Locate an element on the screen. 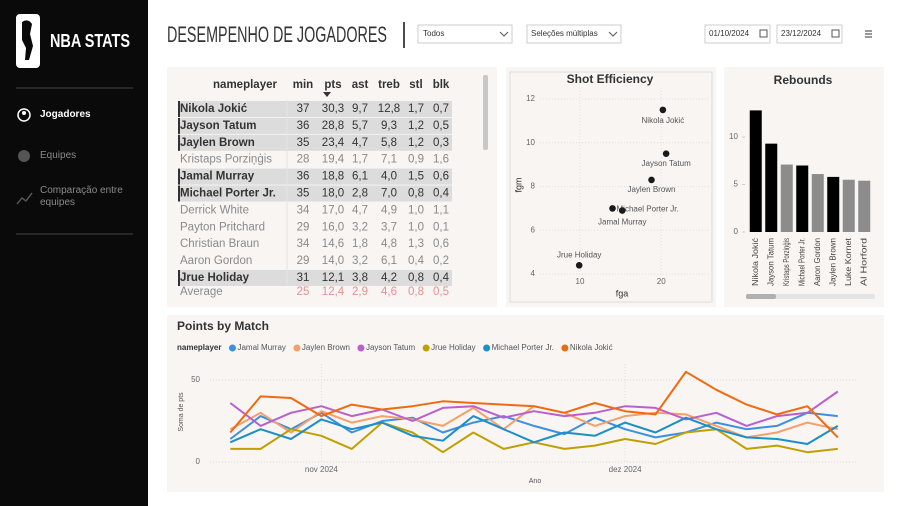 This screenshot has width=908, height=506. nav-item: Jogadores is located at coordinates (90, 116).